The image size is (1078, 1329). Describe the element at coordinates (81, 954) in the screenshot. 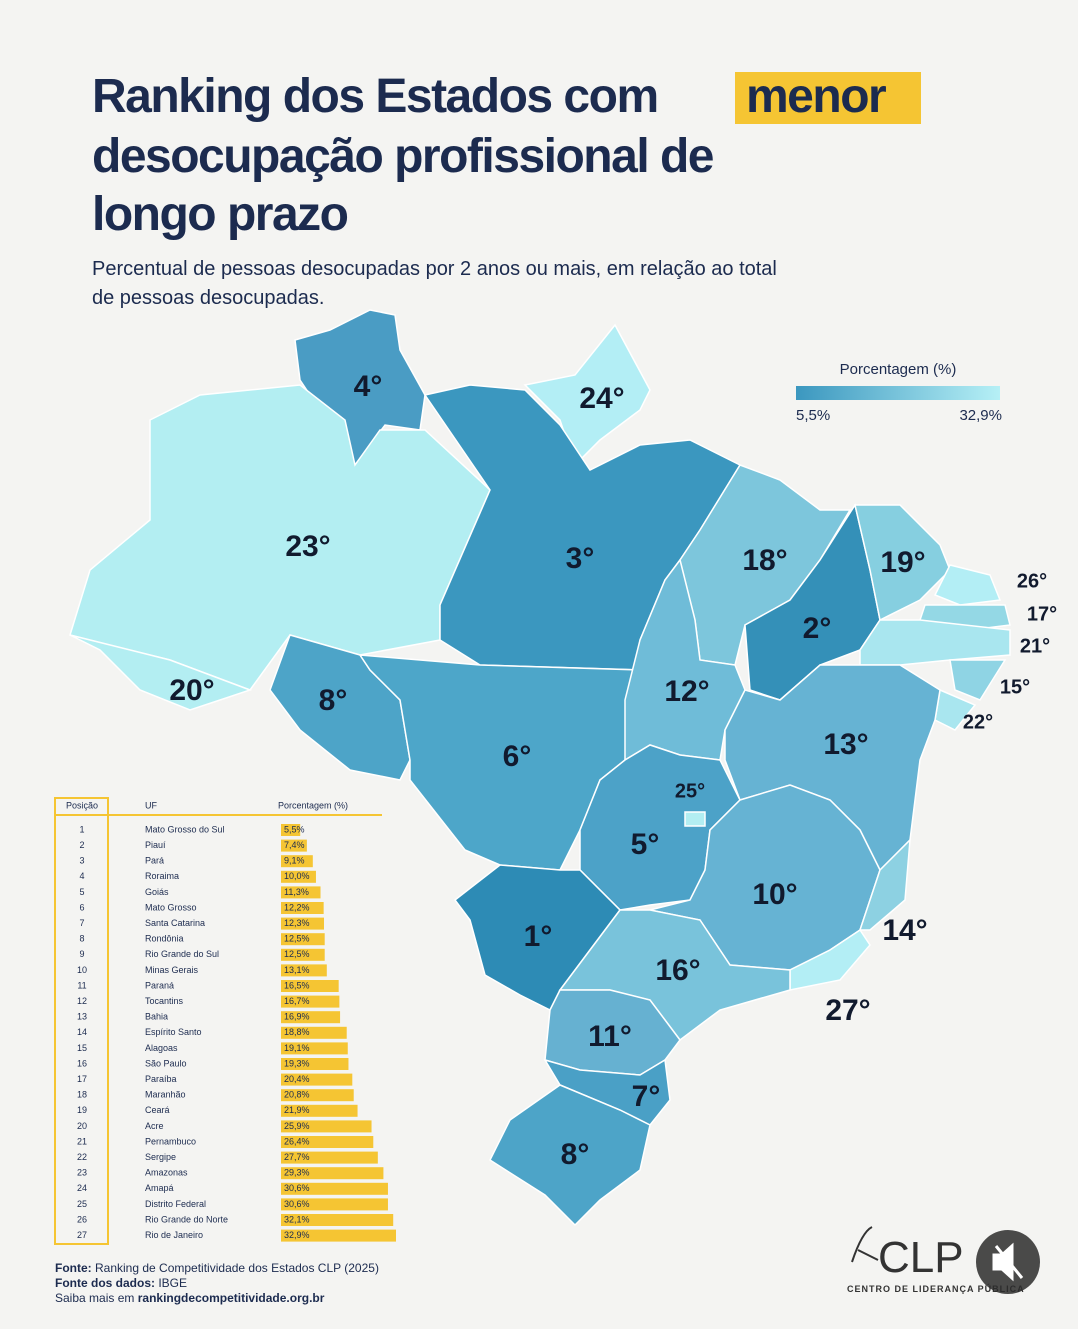

I see `position: 9` at that location.